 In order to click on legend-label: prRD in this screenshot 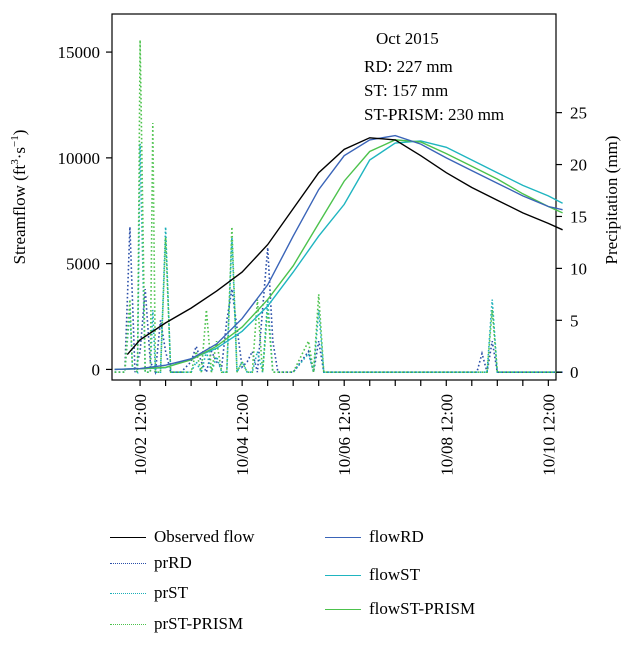, I will do `click(173, 562)`.